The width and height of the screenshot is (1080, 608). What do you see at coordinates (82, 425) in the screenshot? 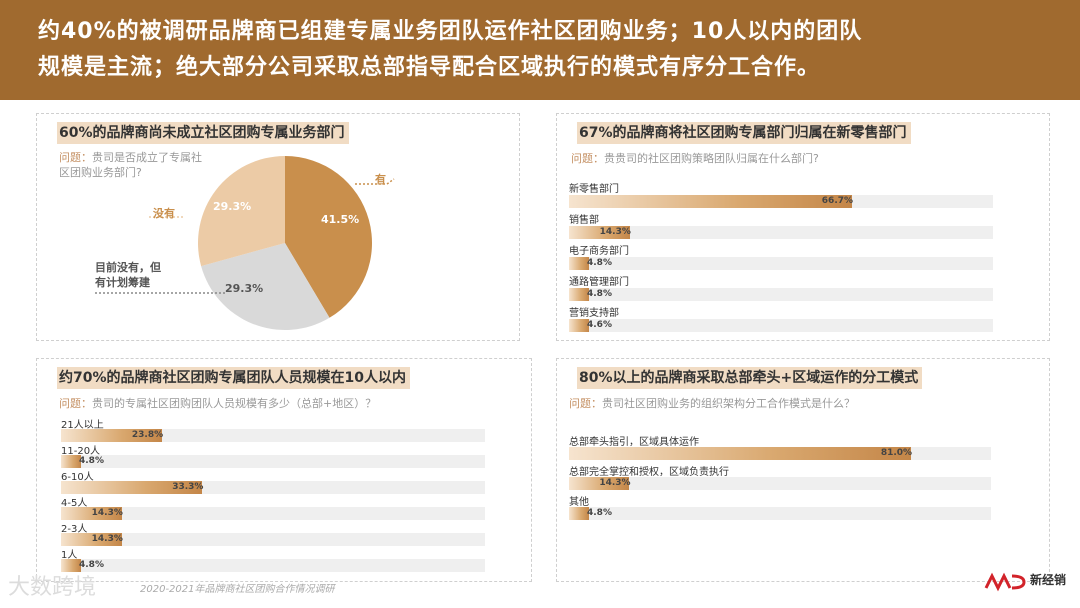
I see `bar-category-label: 21人以上` at bounding box center [82, 425].